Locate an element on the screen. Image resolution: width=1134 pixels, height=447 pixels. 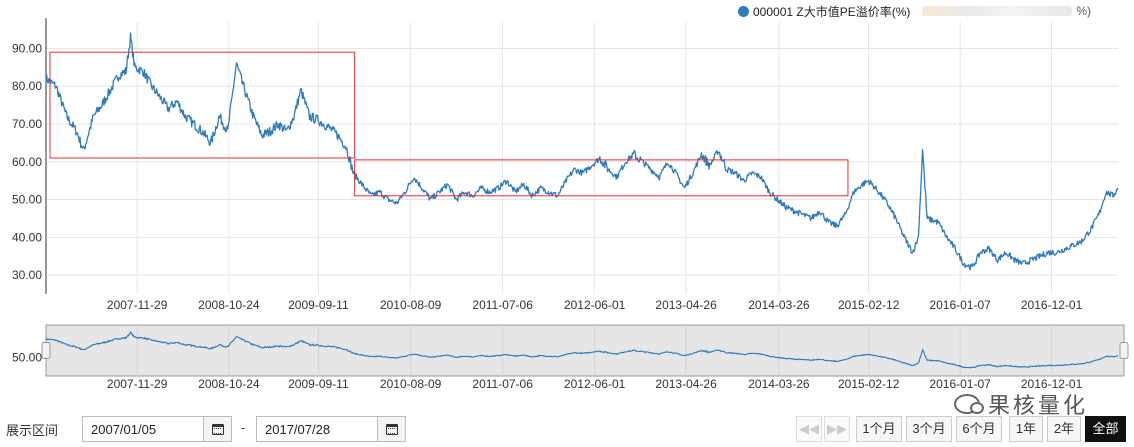
x-tick-label: 2007-11-29 is located at coordinates (137, 305).